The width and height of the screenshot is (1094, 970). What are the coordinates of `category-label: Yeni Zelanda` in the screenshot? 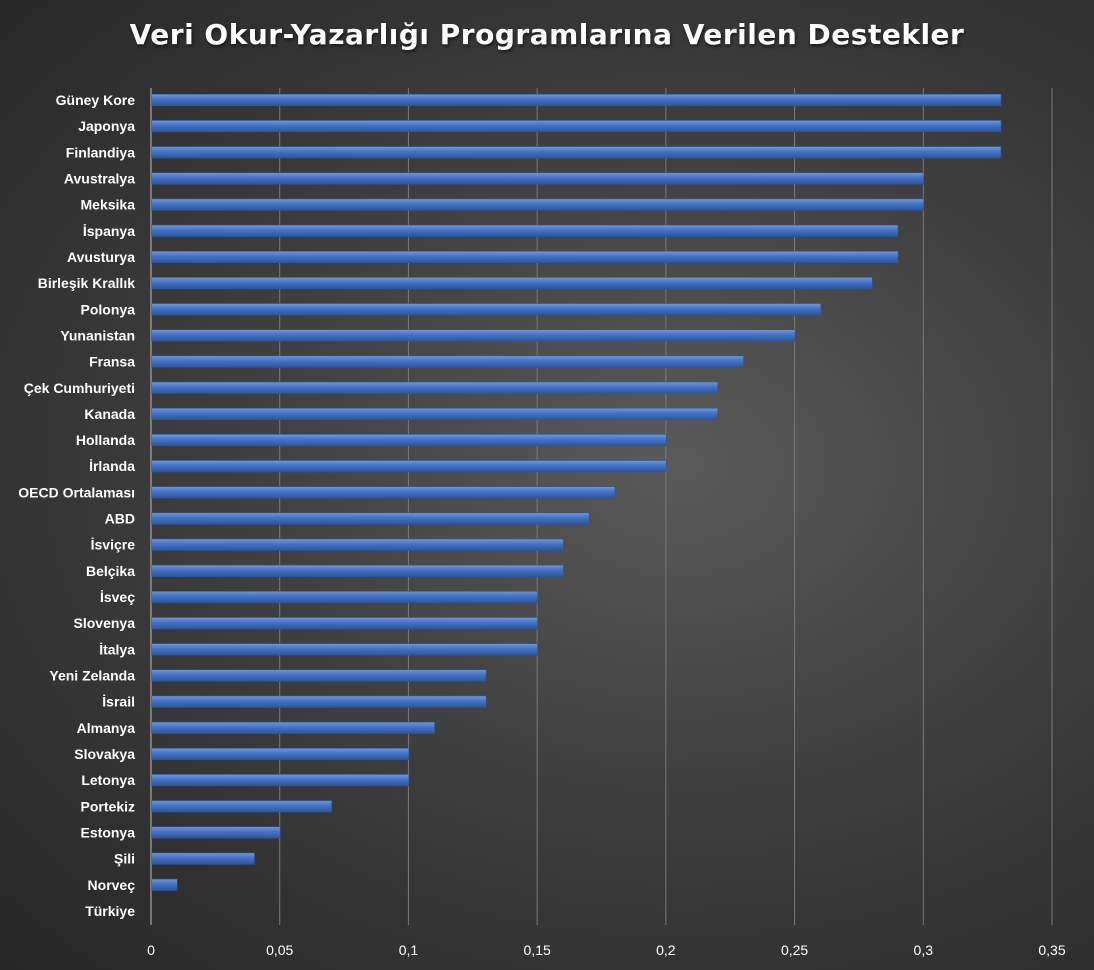 It's located at (92, 676).